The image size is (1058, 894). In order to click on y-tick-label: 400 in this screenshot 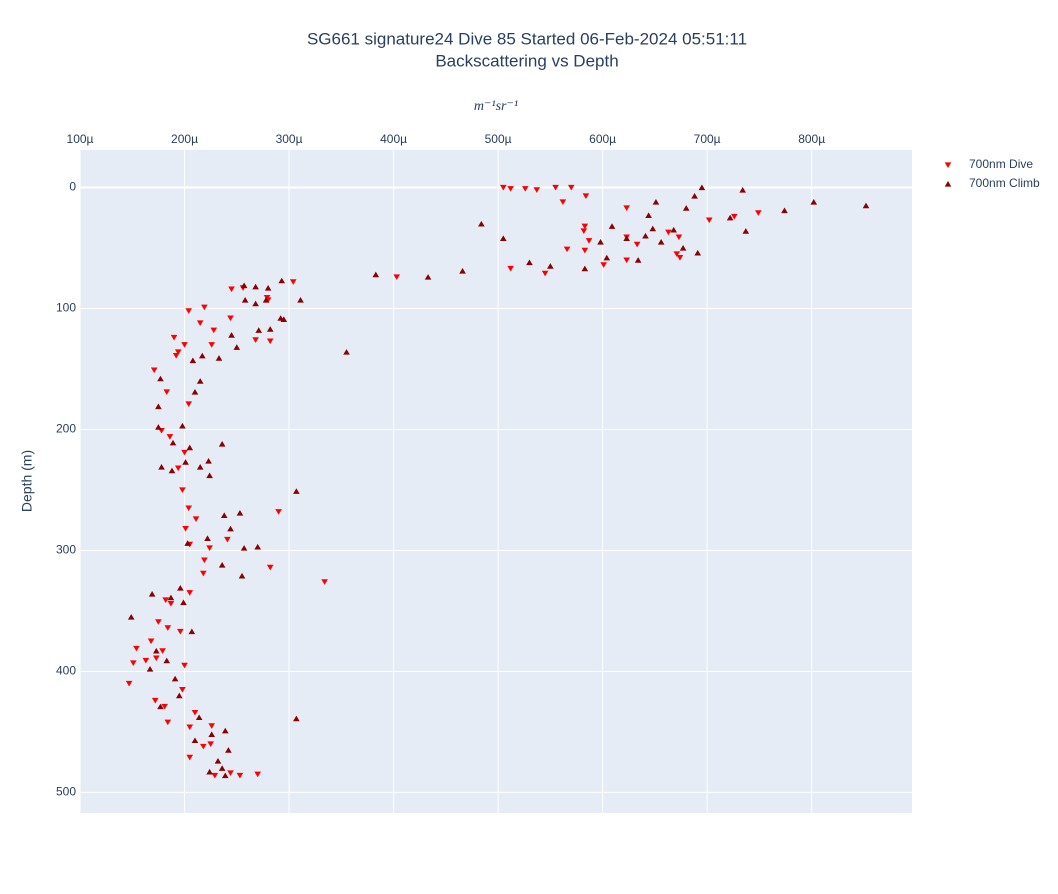, I will do `click(66, 671)`.